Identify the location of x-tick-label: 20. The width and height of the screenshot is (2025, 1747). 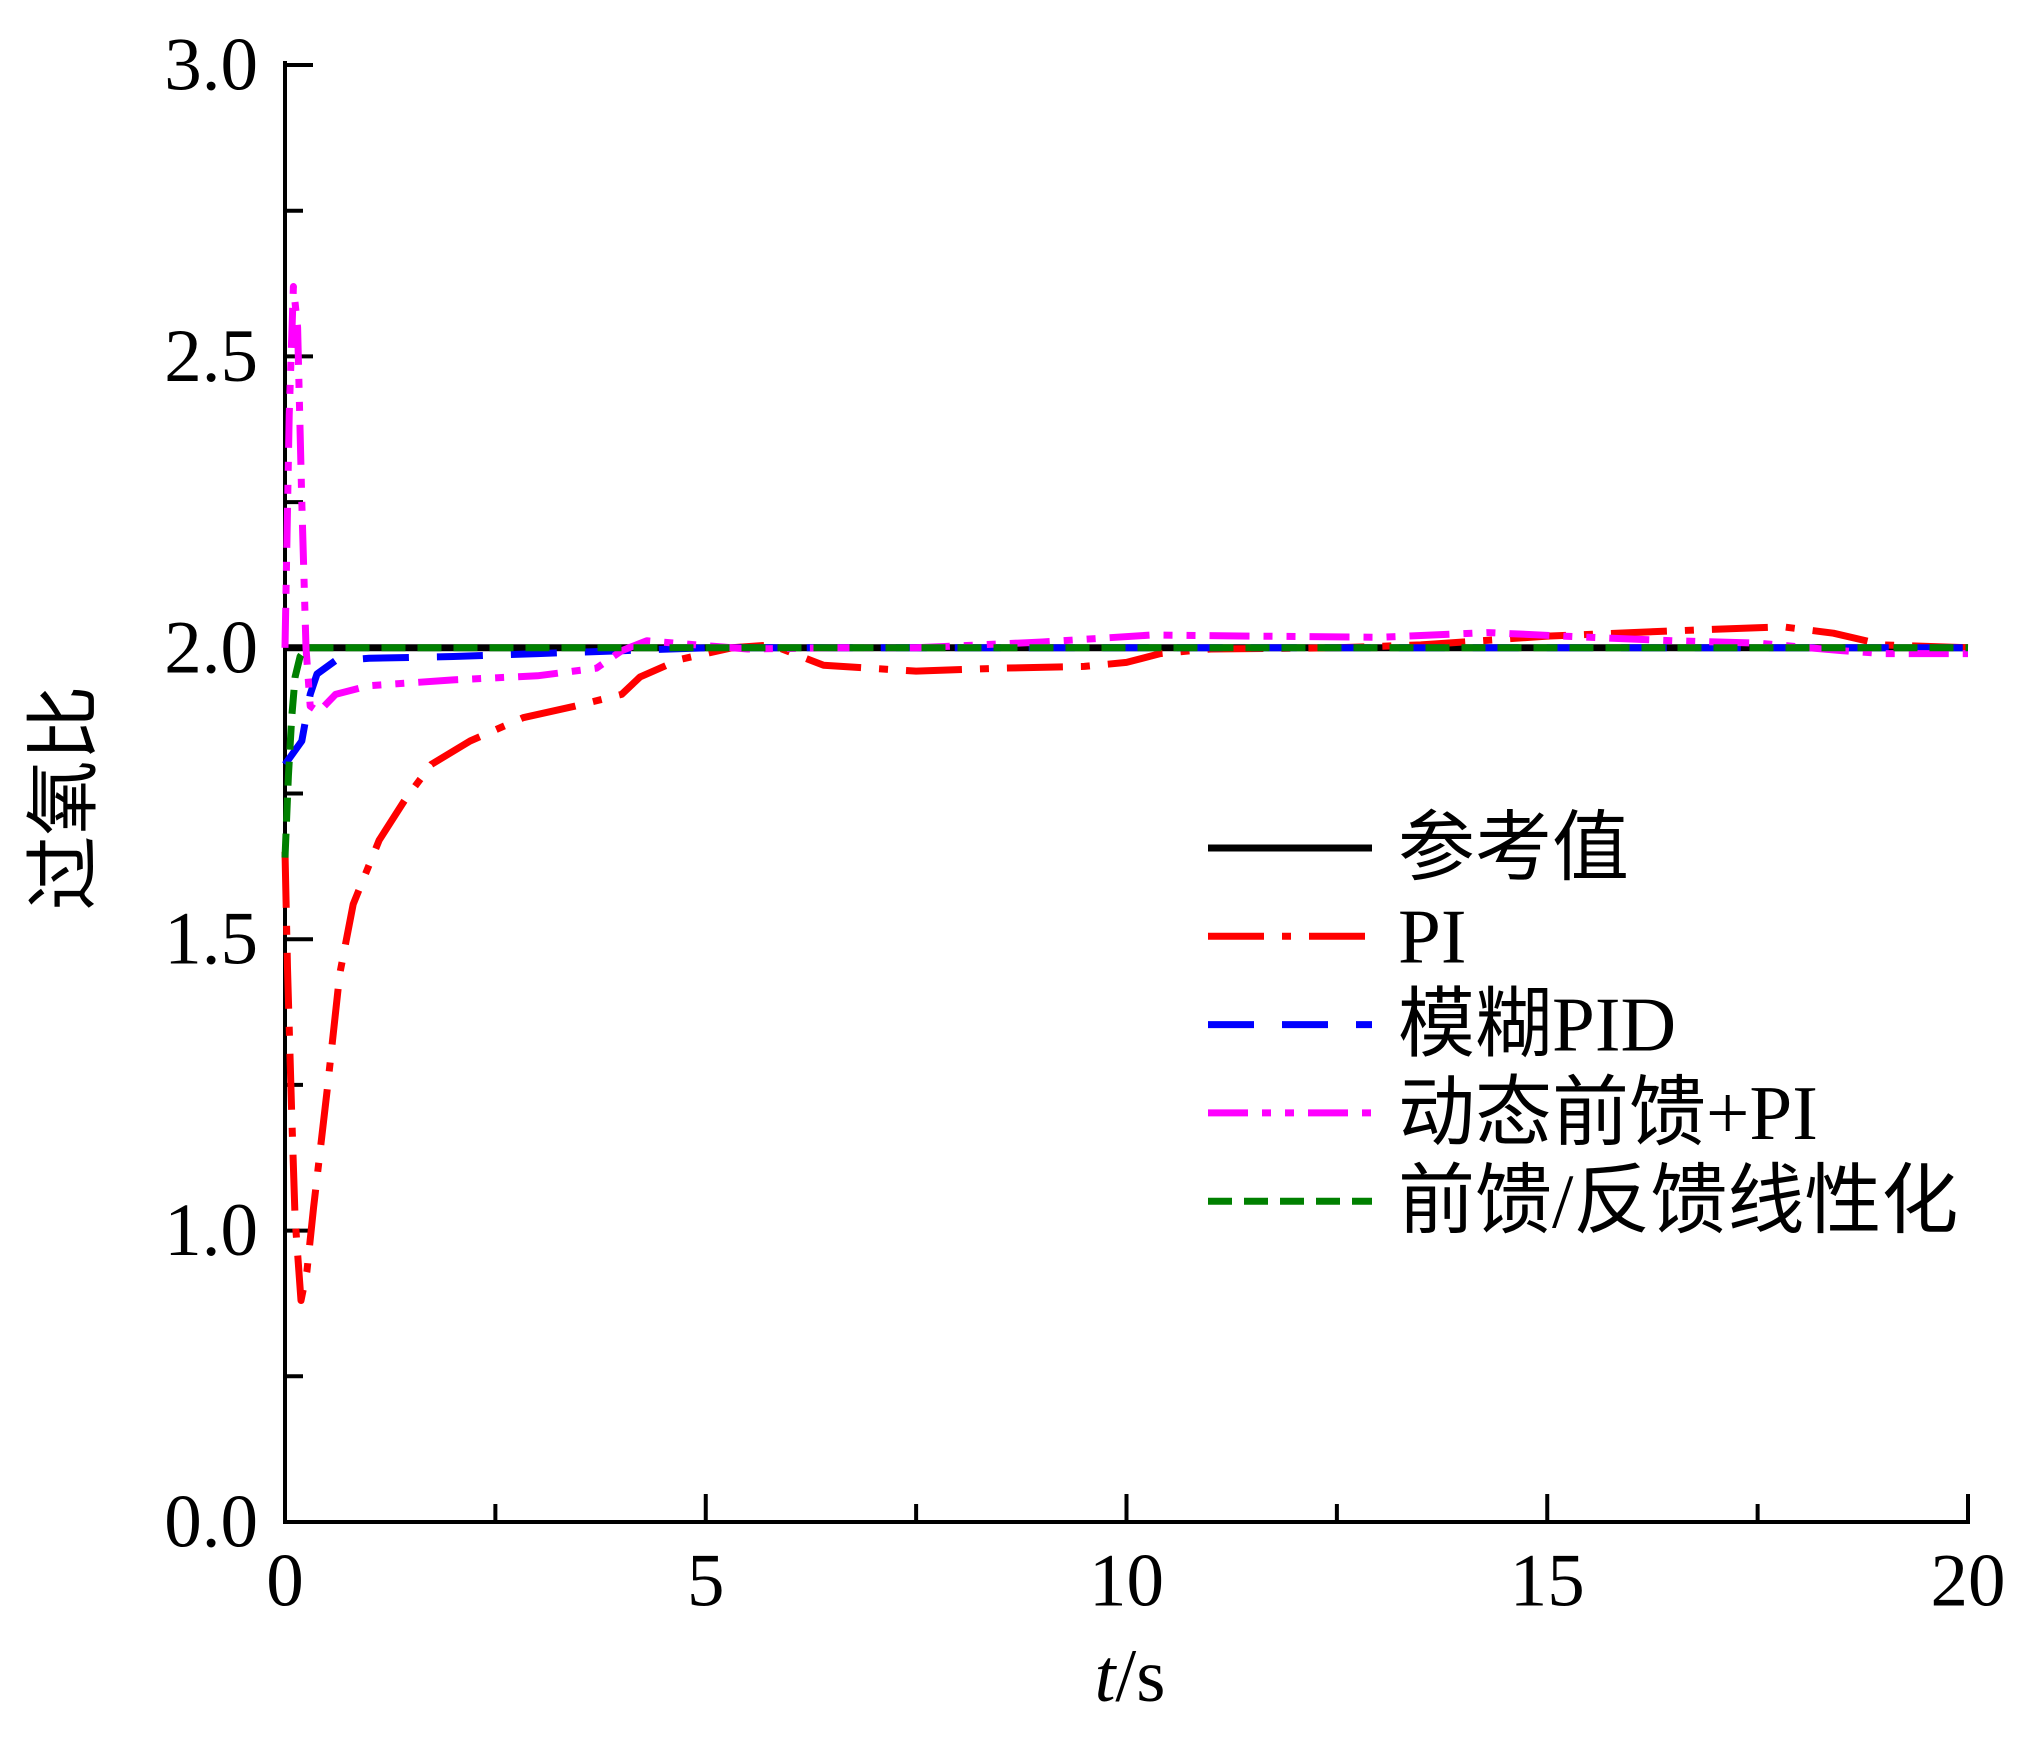
(1968, 1581).